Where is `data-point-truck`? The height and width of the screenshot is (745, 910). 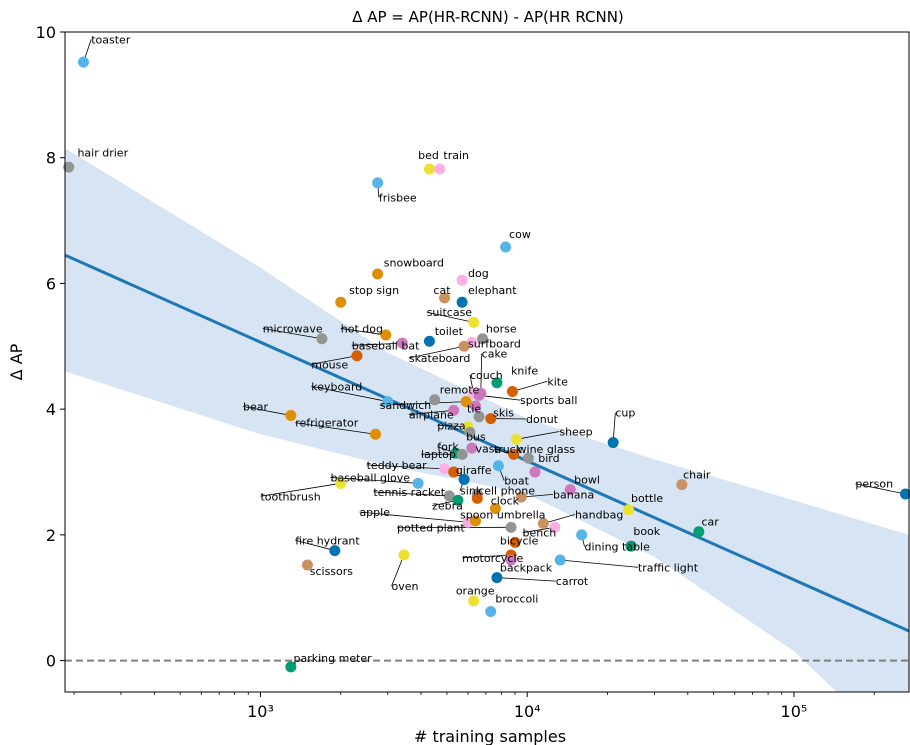
data-point-truck is located at coordinates (514, 454).